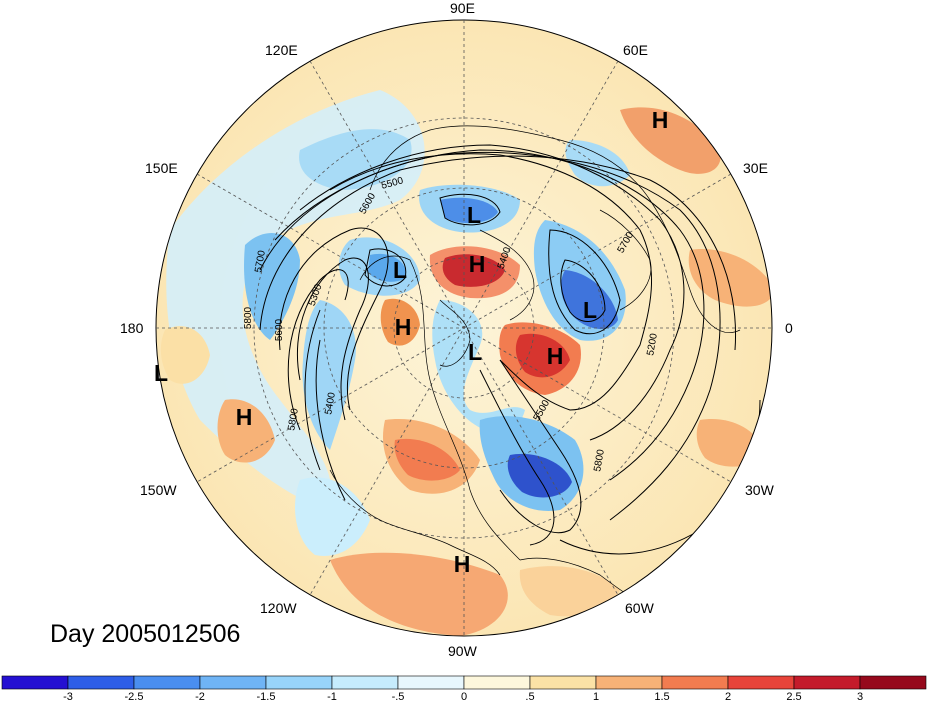 This screenshot has width=928, height=702. What do you see at coordinates (462, 8) in the screenshot?
I see `lon-label-90e: 90E` at bounding box center [462, 8].